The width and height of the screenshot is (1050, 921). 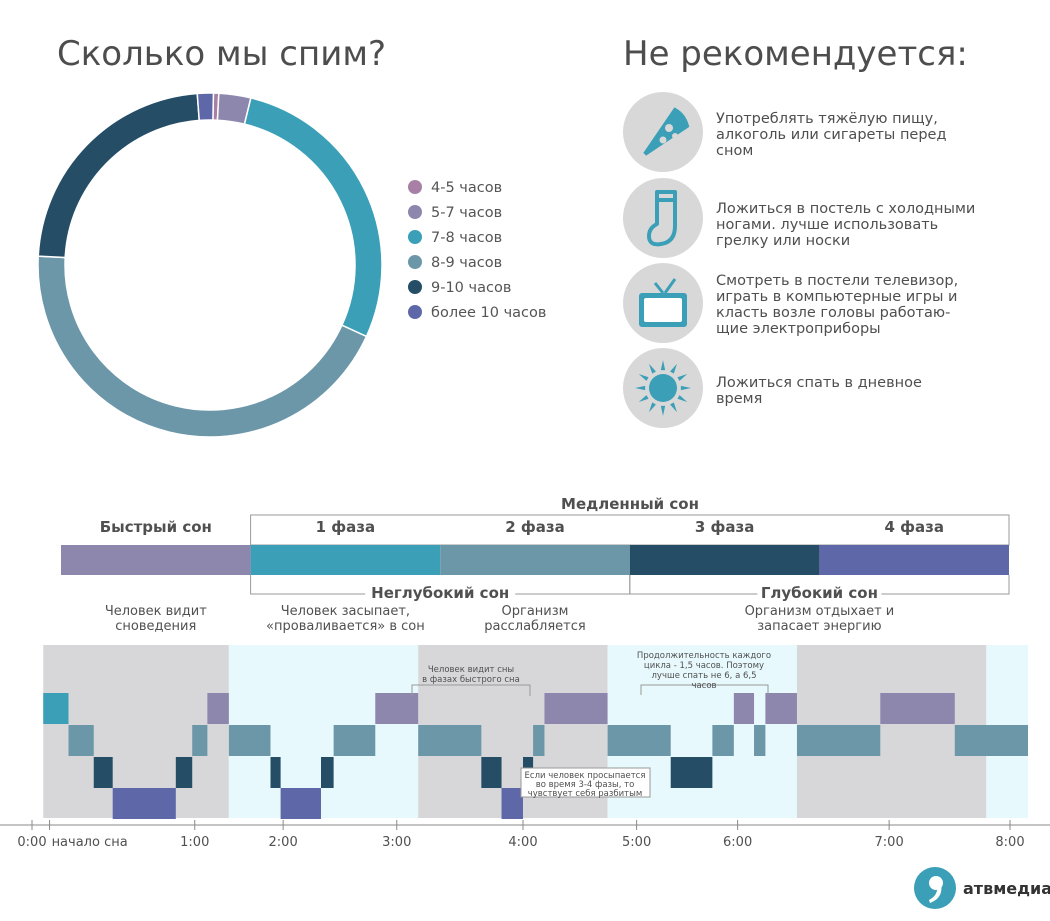 I want to click on slow-sleep-label: Медленный сон, so click(x=630, y=504).